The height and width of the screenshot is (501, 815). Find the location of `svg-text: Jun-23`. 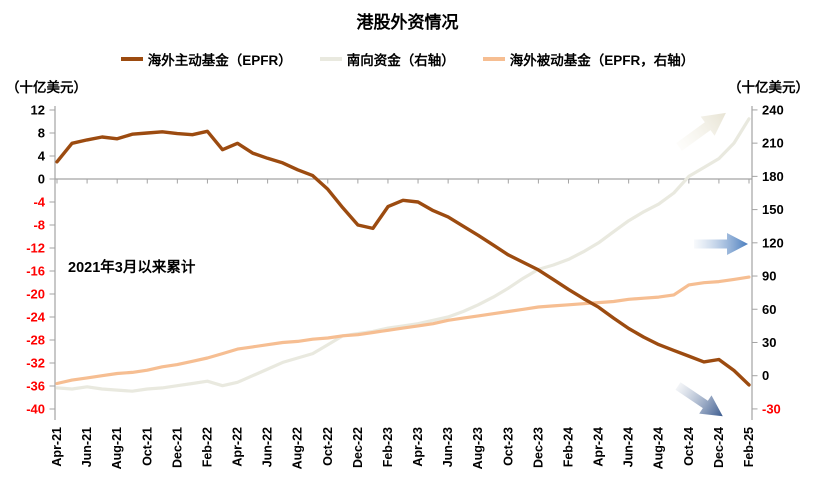

svg-text: Jun-23 is located at coordinates (448, 447).